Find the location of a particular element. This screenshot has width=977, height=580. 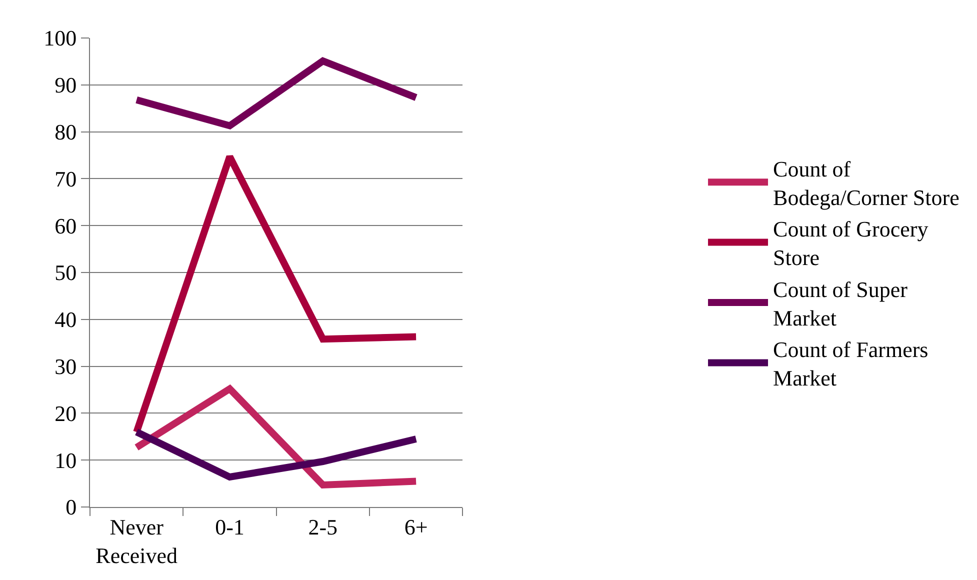

y-tick-label: 100 is located at coordinates (60, 38).